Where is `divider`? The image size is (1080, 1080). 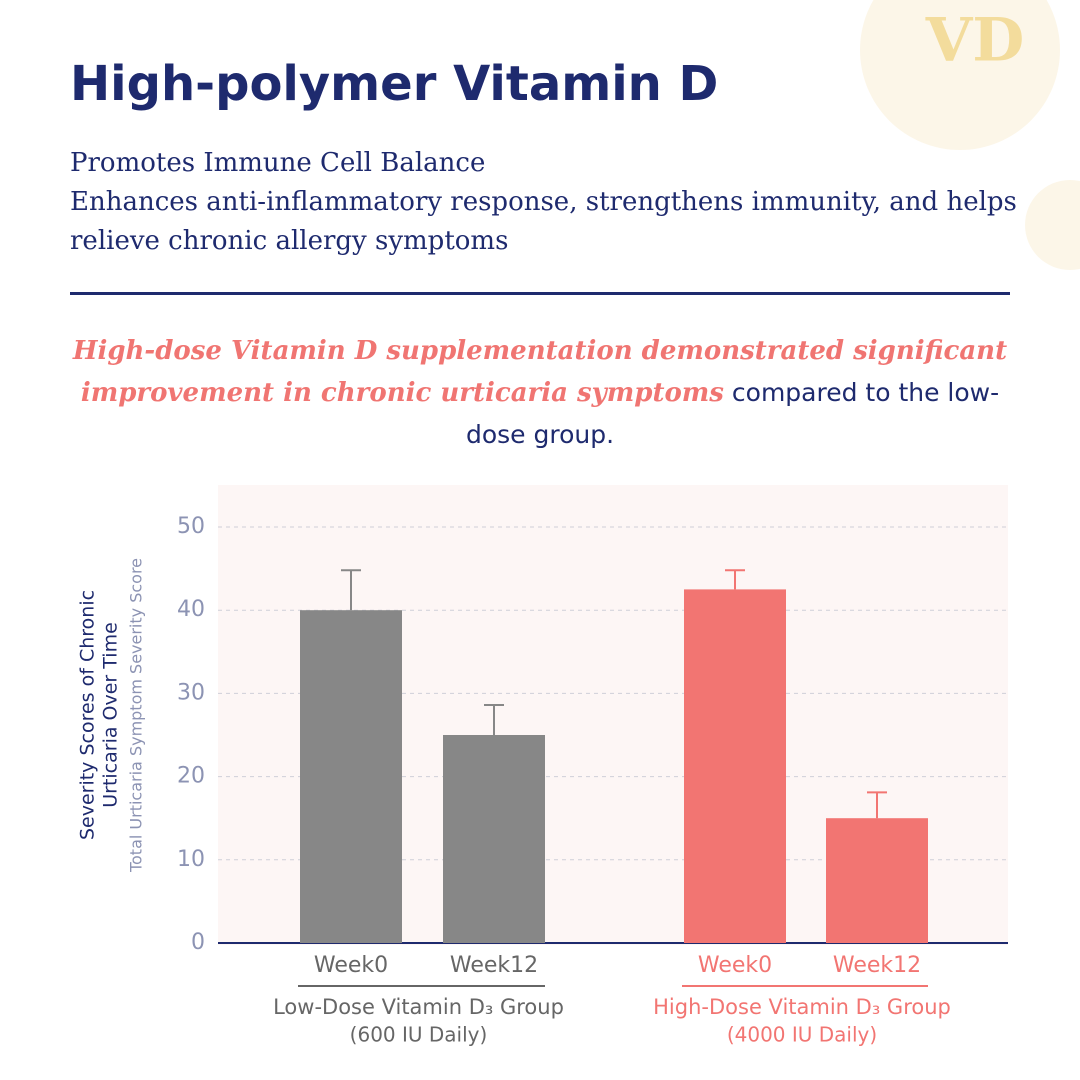
divider is located at coordinates (540, 293).